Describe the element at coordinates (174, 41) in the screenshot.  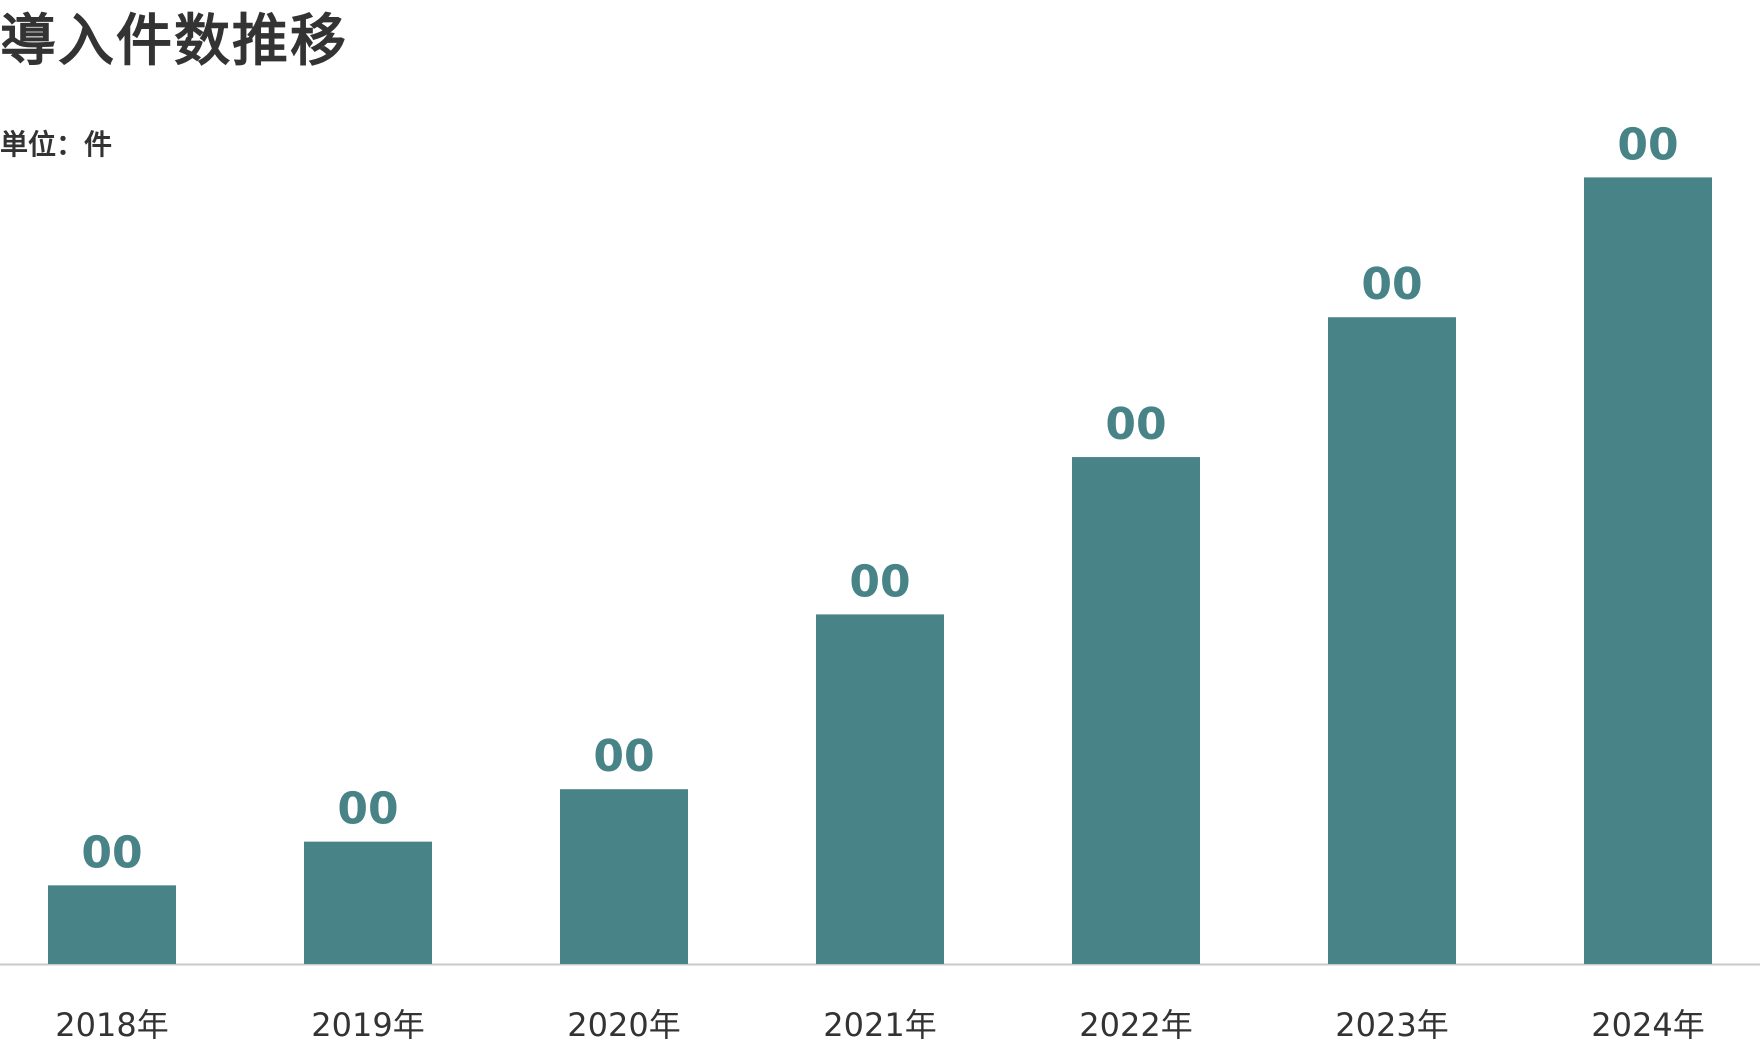
I see `chart-title: 導入件数推移` at that location.